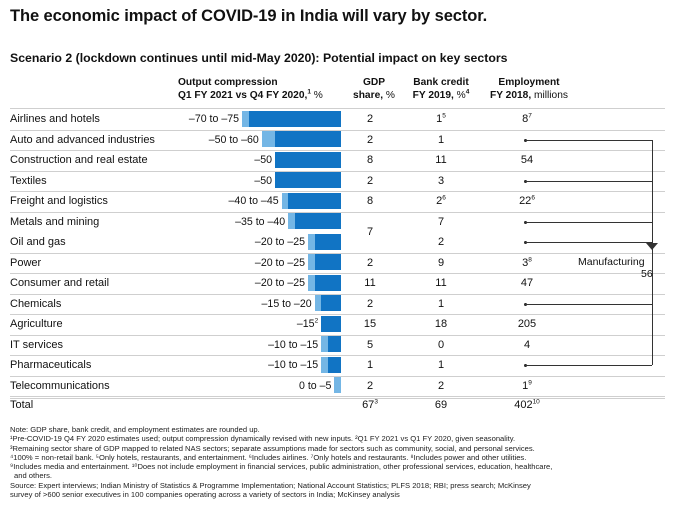 The height and width of the screenshot is (527, 700). I want to click on table-row: Power –20 to –25 2 9 38, so click(337, 263).